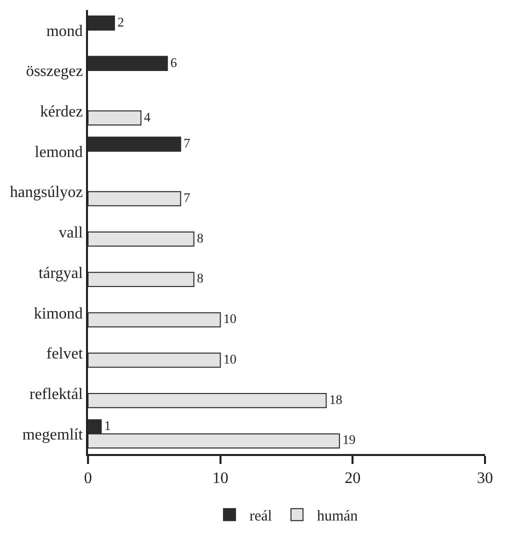 The height and width of the screenshot is (541, 505). What do you see at coordinates (71, 233) in the screenshot?
I see `y-tick-label: vall` at bounding box center [71, 233].